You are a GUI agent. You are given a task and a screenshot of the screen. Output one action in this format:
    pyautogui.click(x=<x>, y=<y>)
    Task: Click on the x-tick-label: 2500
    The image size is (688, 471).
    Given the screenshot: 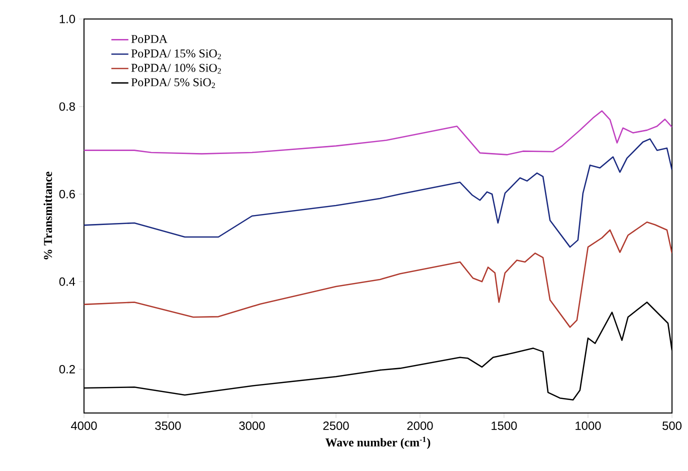 What is the action you would take?
    pyautogui.click(x=336, y=425)
    